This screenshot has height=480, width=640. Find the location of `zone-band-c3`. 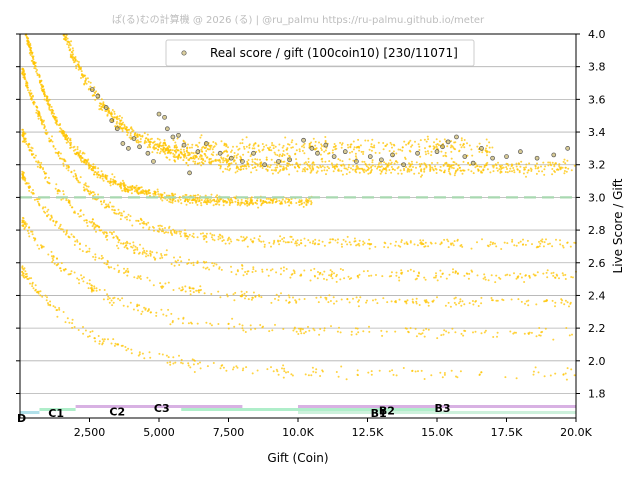

zone-band-c3 is located at coordinates (239, 409).